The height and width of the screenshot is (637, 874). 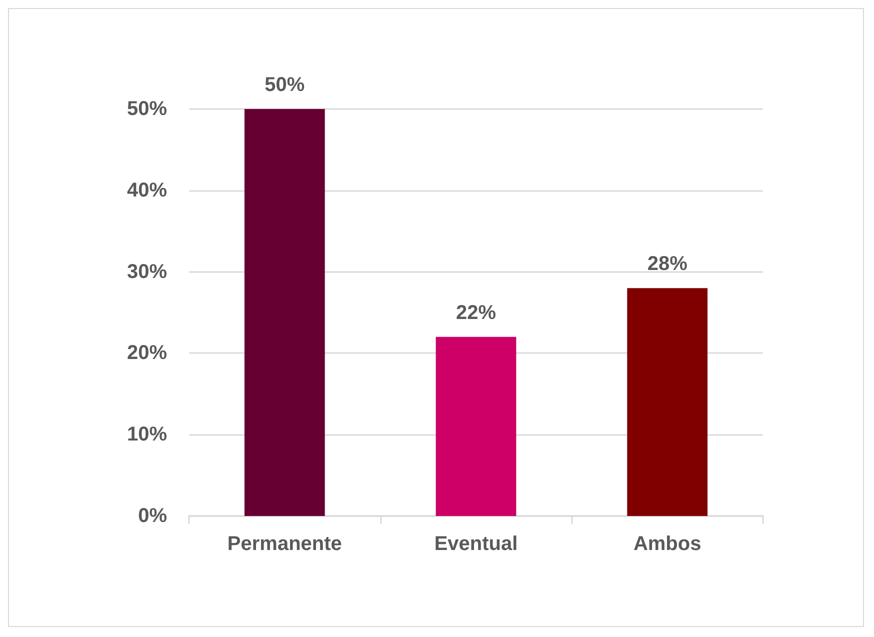 I want to click on y-tick-label: 0%, so click(x=153, y=516).